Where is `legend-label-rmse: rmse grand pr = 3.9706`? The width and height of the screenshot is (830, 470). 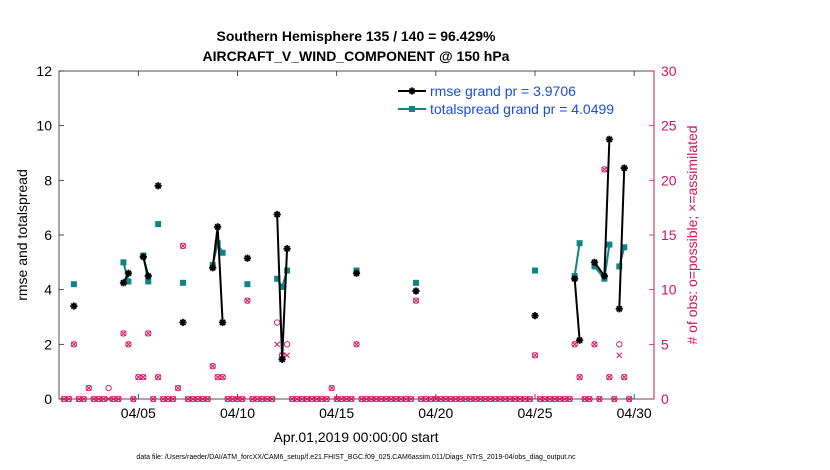 legend-label-rmse: rmse grand pr = 3.9706 is located at coordinates (503, 91).